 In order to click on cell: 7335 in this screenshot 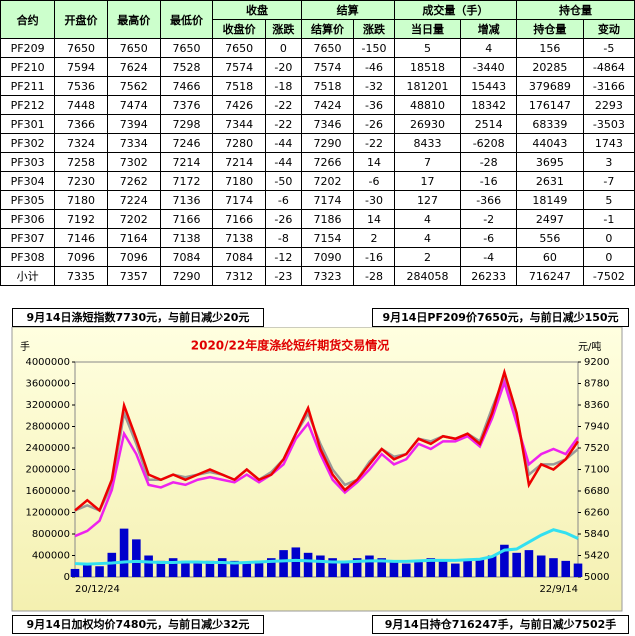, I will do `click(81, 276)`.